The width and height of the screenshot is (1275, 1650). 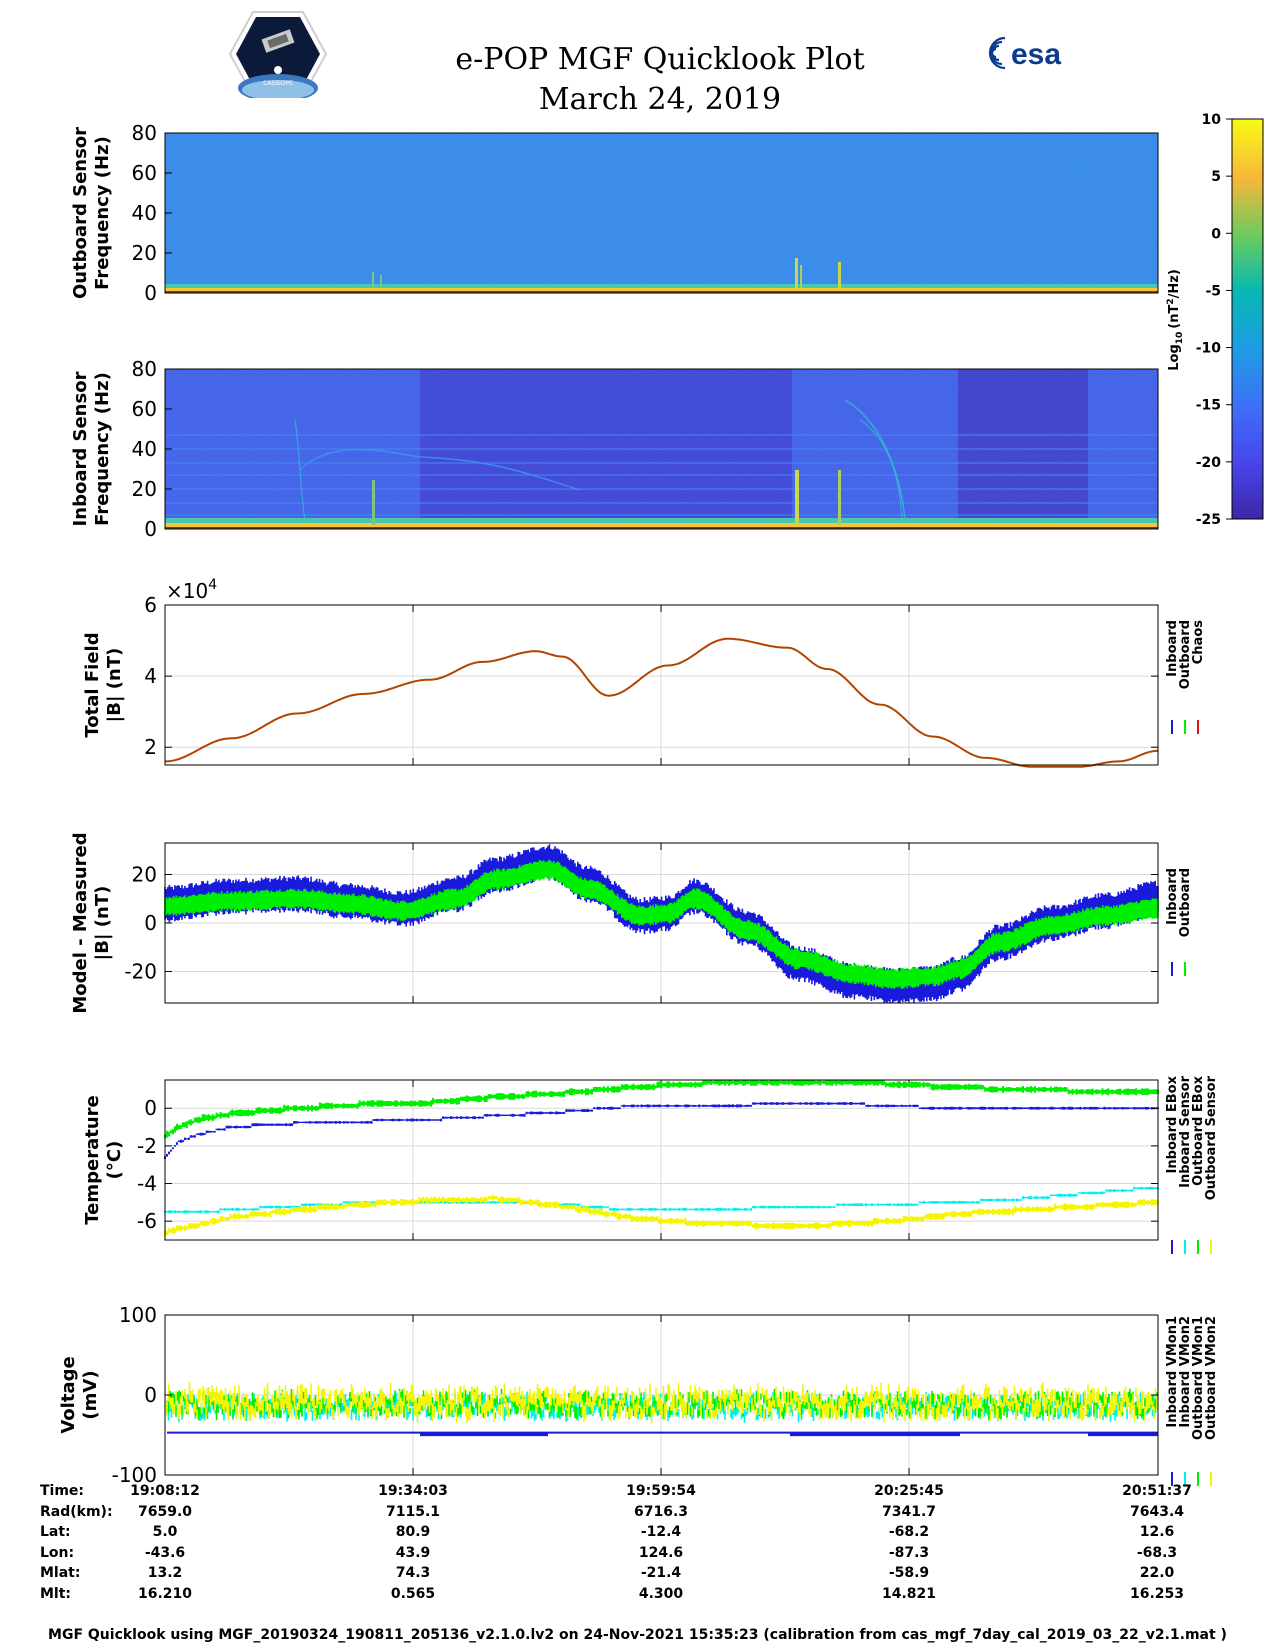 I want to click on legend-label: Inboard VMon1, so click(x=1172, y=1372).